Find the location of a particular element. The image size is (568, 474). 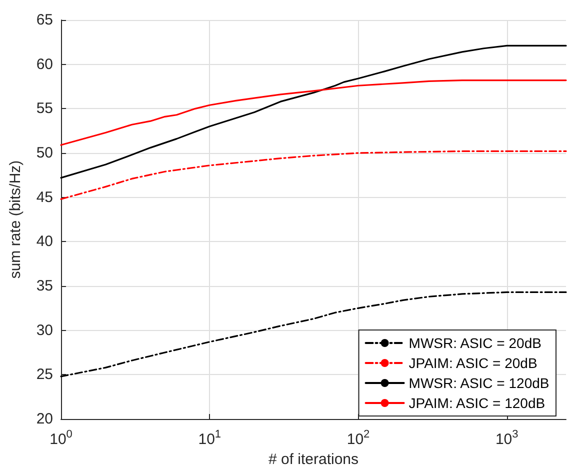

y-tick-label: 65 is located at coordinates (44, 20).